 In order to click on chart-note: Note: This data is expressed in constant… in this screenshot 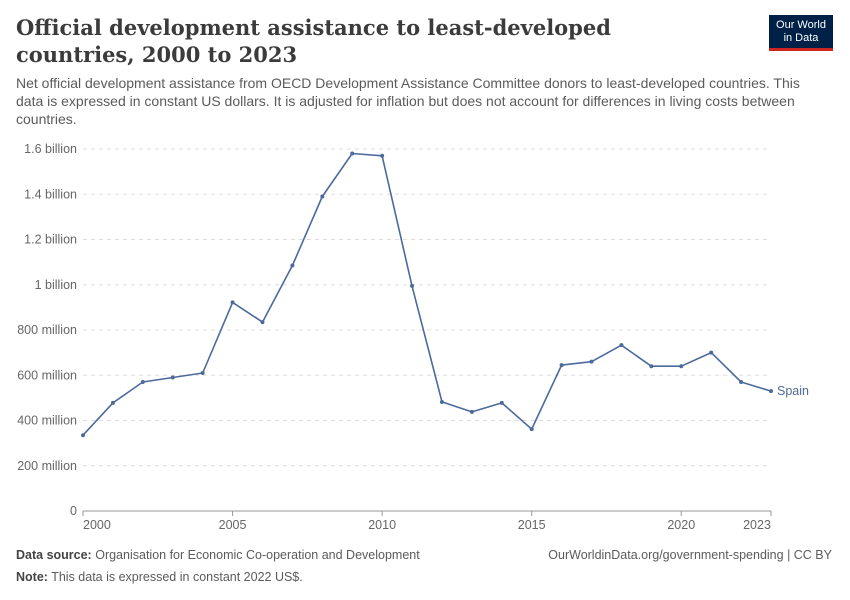, I will do `click(159, 577)`.